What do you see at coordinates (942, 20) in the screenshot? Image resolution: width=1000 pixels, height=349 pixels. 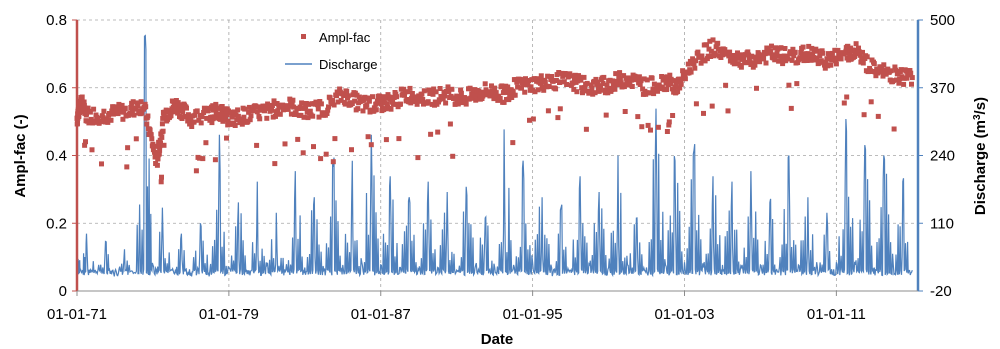 I see `y-right-tick-label: 500` at bounding box center [942, 20].